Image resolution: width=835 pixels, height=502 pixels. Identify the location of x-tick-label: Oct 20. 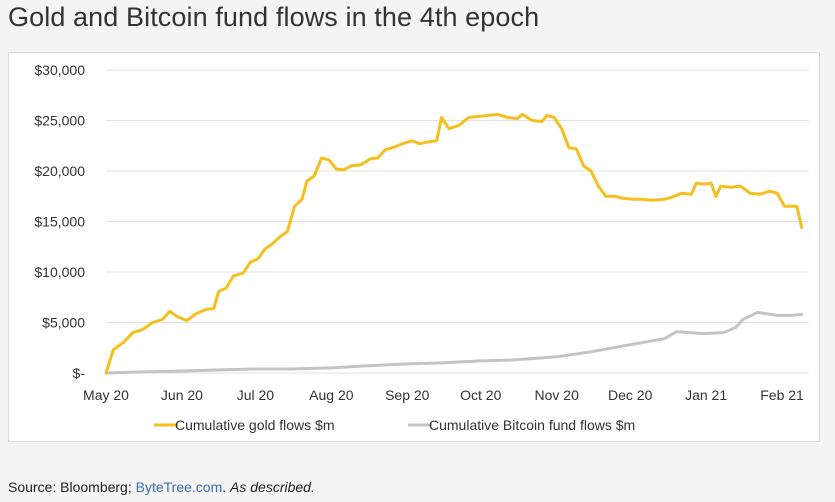
(480, 395).